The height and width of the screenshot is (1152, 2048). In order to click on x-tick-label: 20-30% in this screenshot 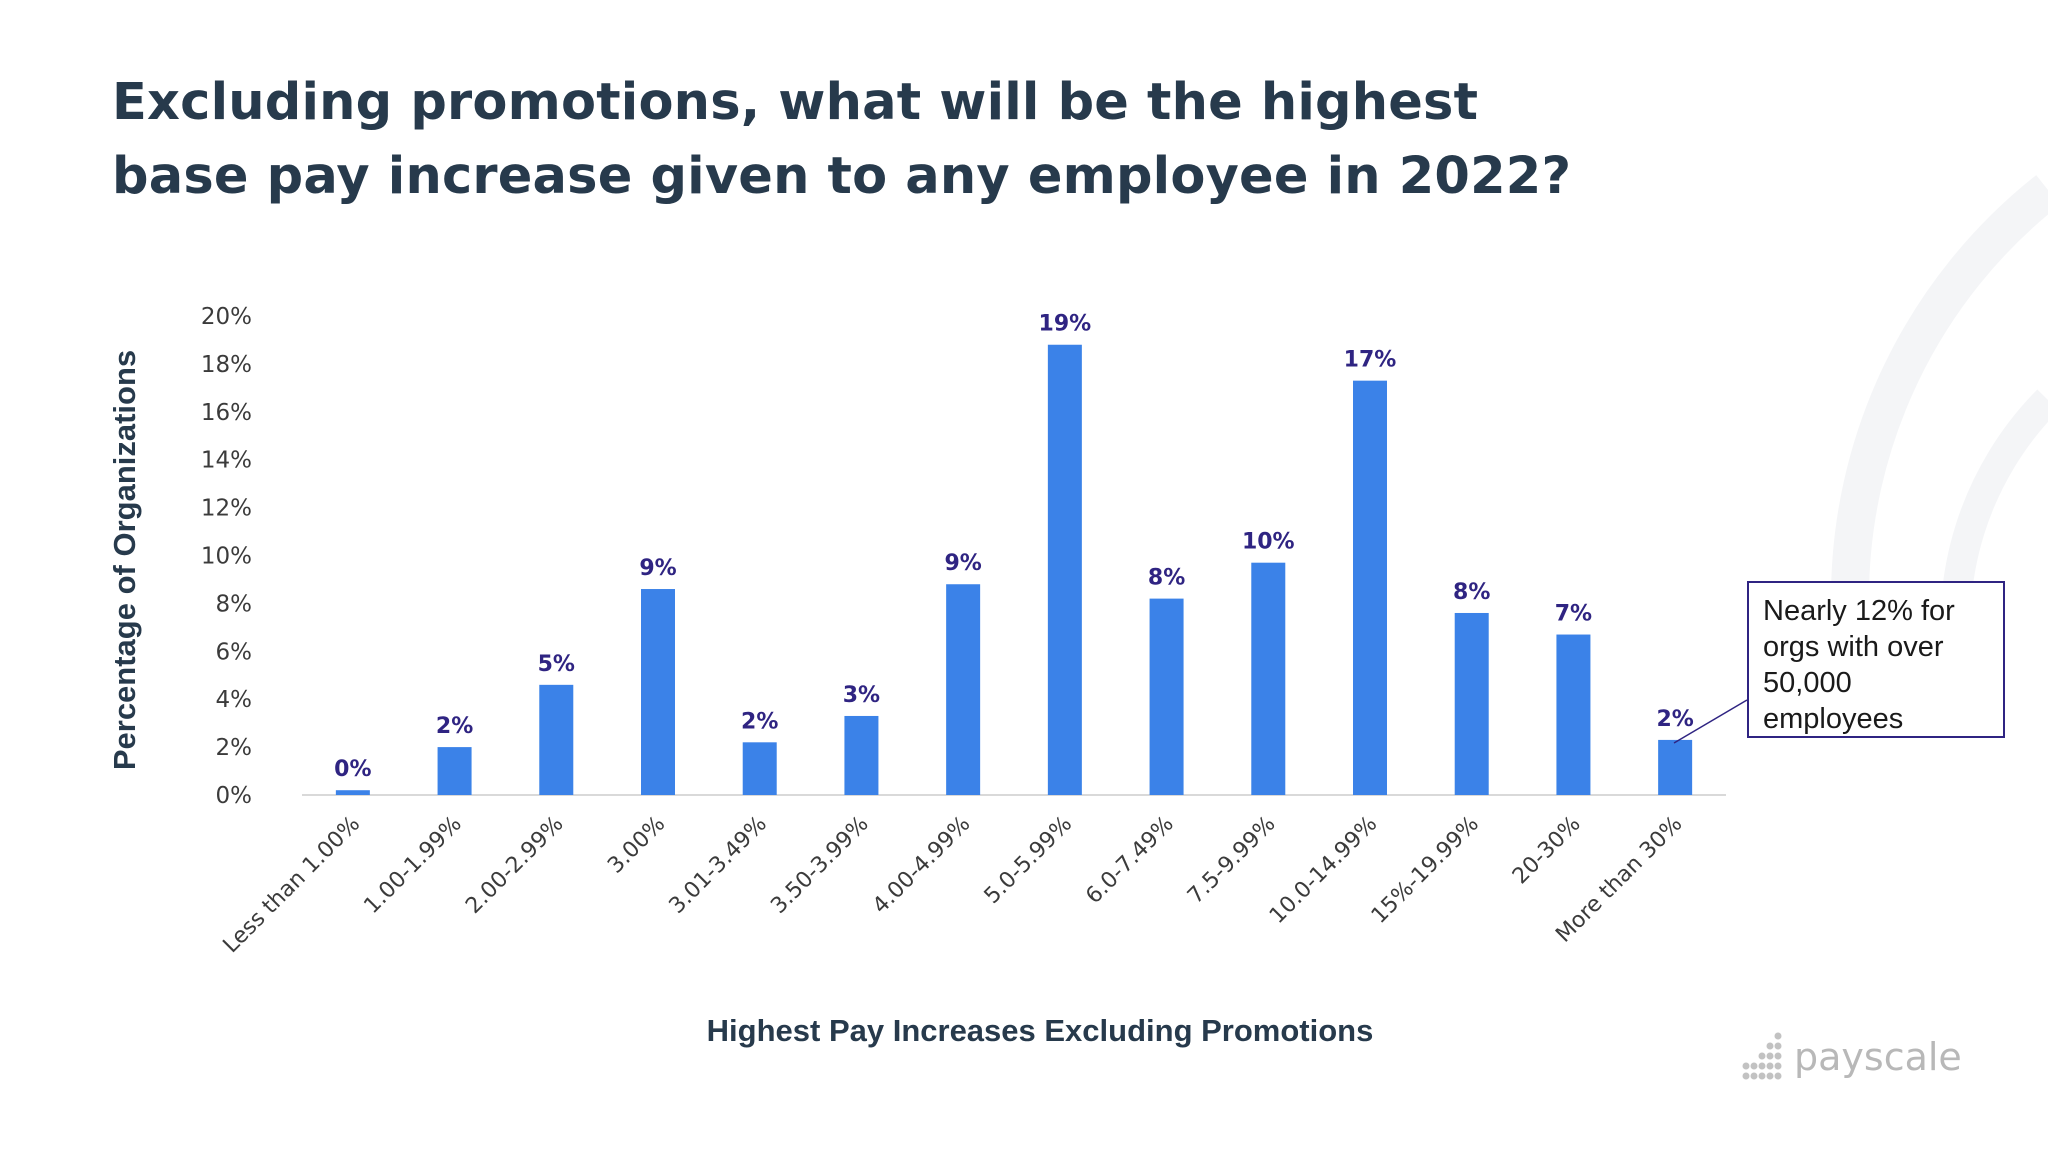, I will do `click(1547, 851)`.